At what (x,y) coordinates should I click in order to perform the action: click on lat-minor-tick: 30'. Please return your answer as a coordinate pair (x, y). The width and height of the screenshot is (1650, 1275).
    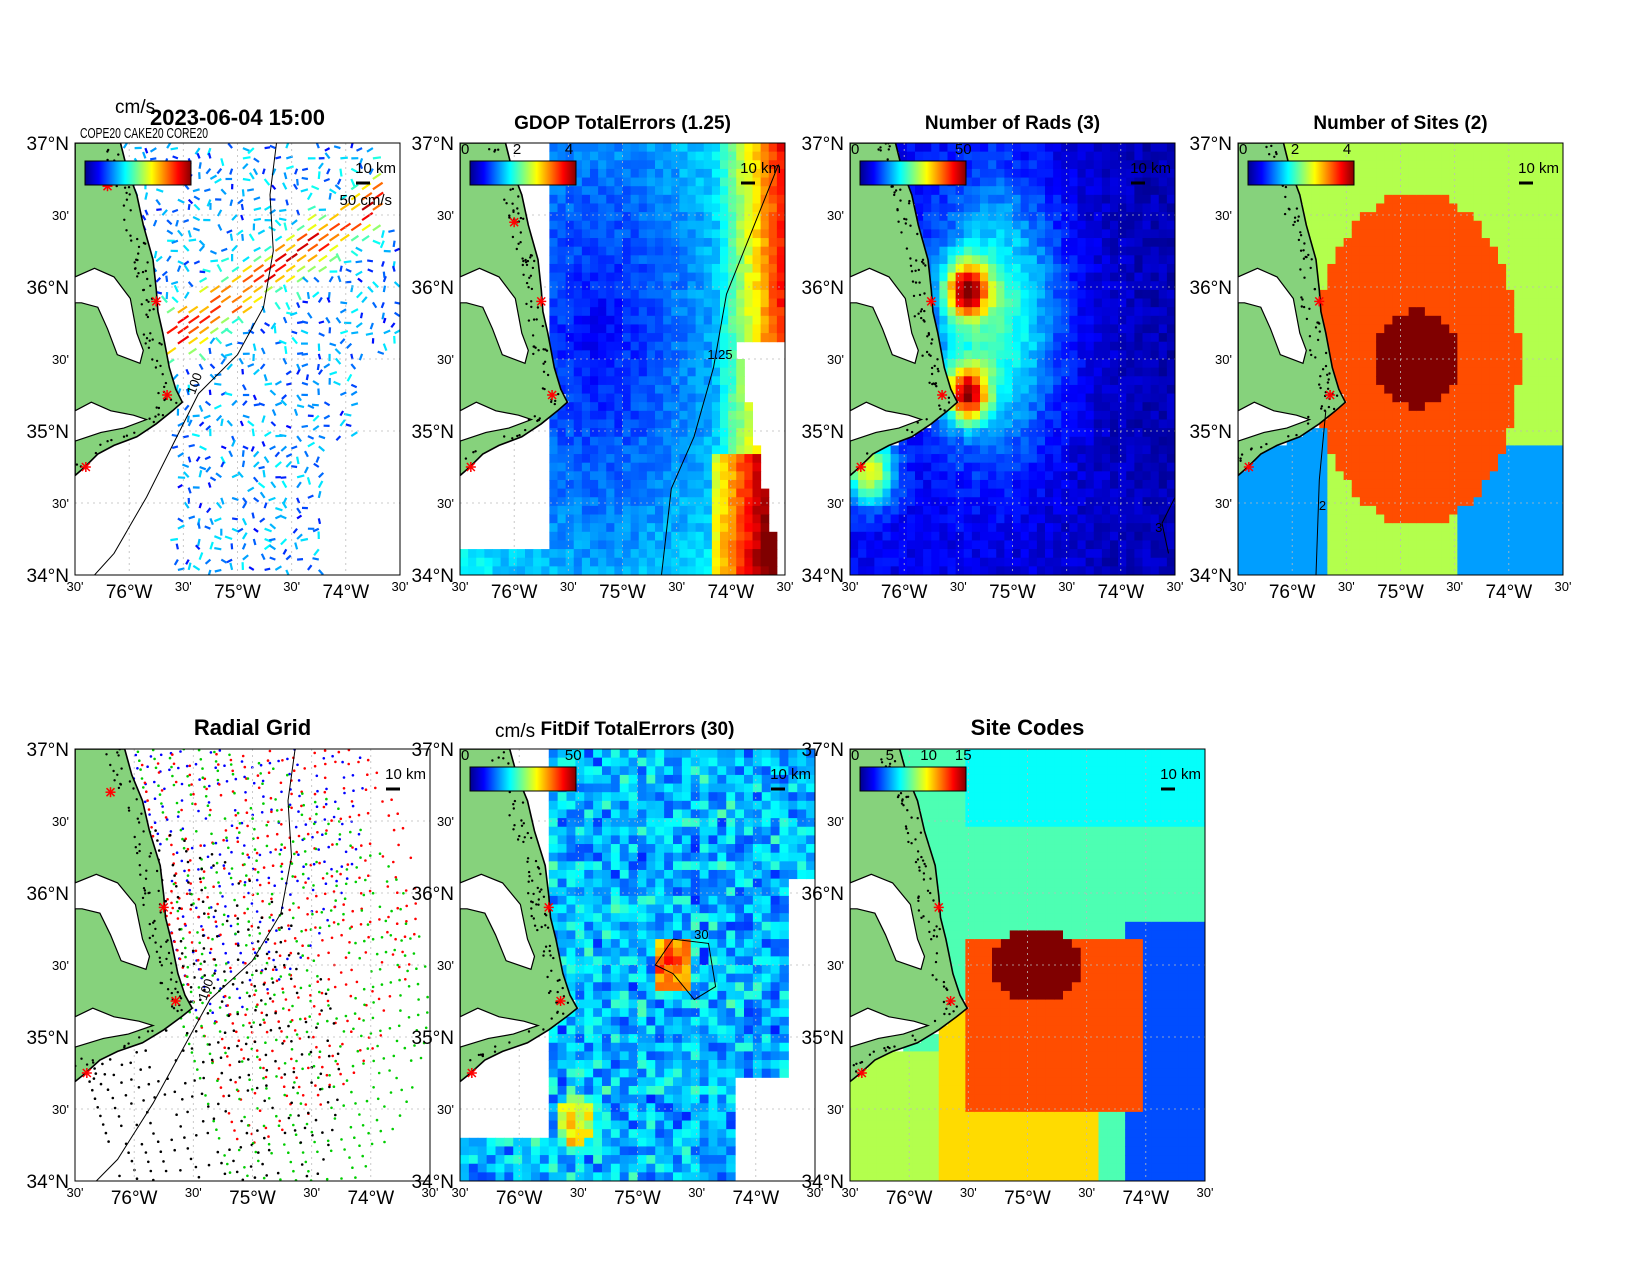
    Looking at the image, I should click on (60, 359).